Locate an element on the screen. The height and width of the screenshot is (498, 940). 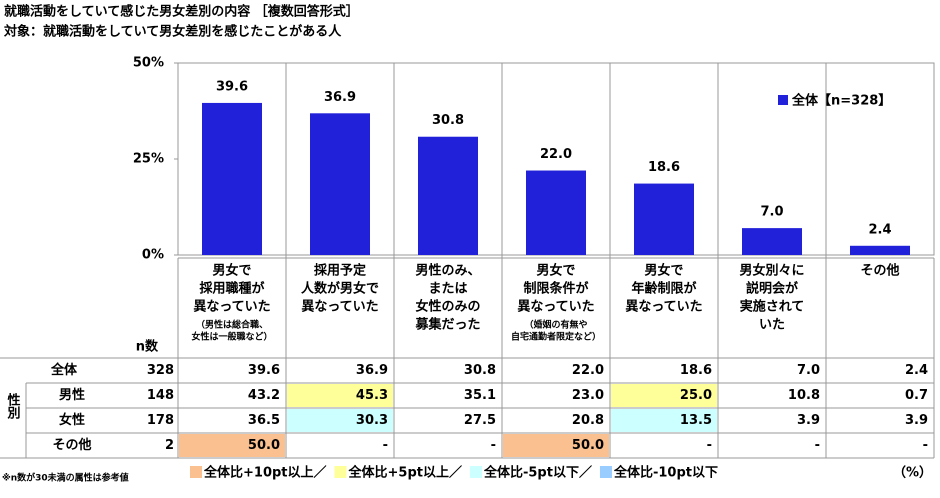
cell: 36.5 is located at coordinates (264, 420).